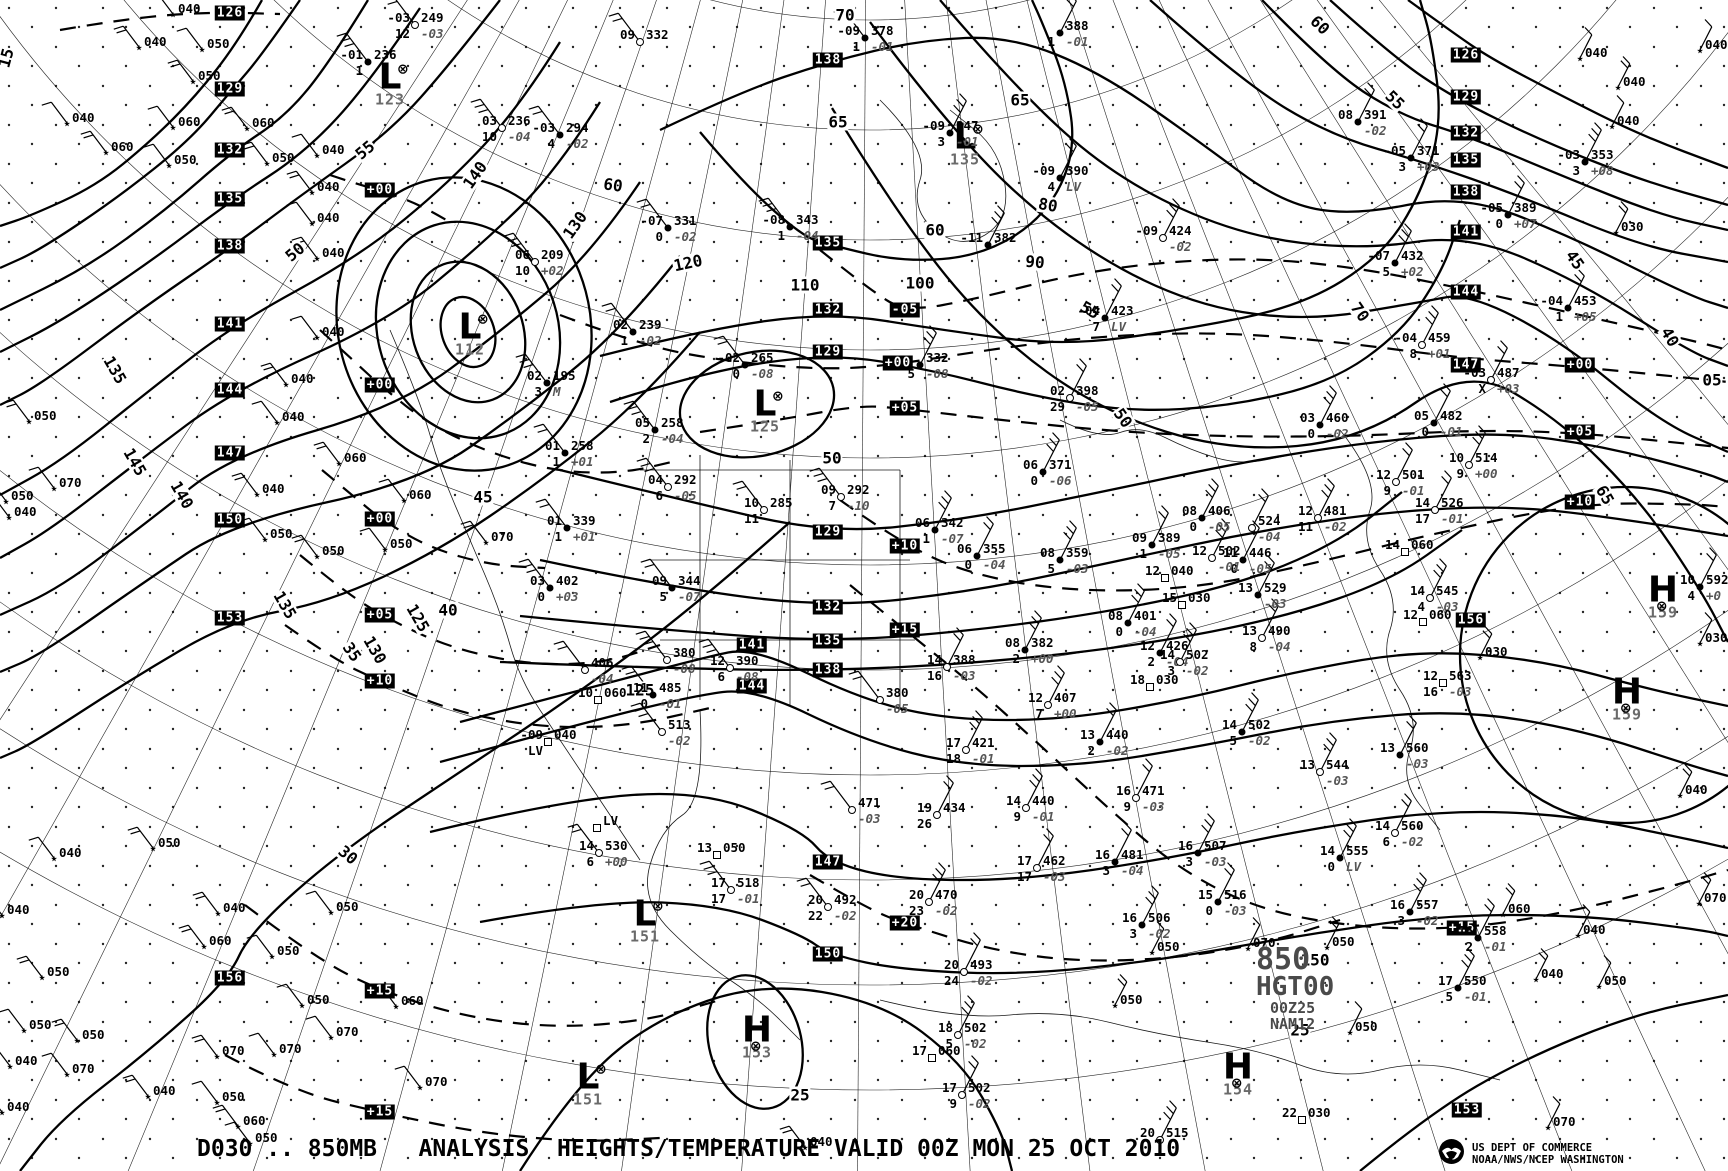 This screenshot has height=1171, width=1728. Describe the element at coordinates (1691, 595) in the screenshot. I see `station-value-bl: 4` at that location.